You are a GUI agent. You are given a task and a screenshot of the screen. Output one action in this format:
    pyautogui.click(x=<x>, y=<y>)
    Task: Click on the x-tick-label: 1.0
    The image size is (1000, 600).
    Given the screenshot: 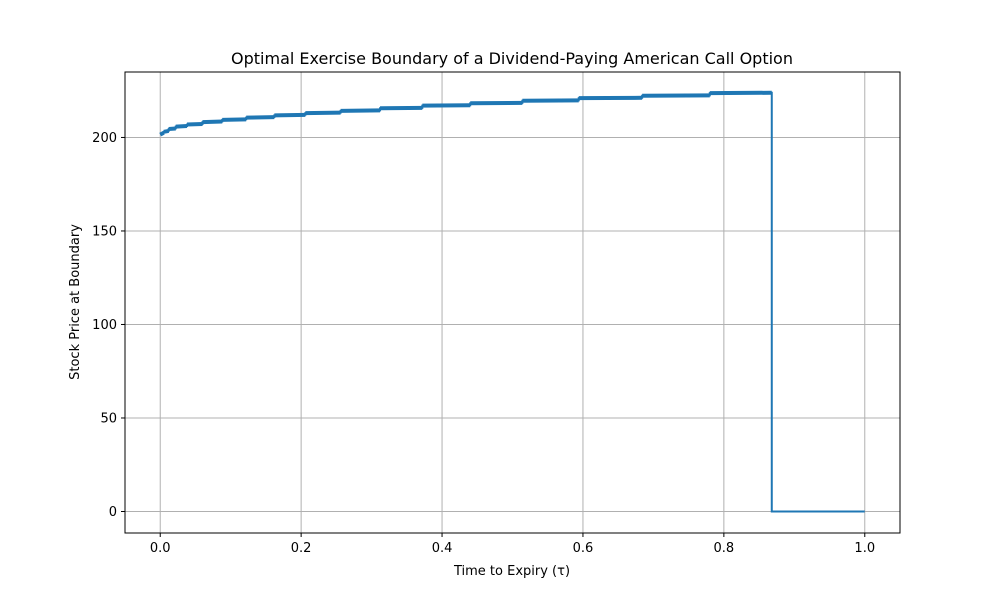 What is the action you would take?
    pyautogui.click(x=864, y=548)
    